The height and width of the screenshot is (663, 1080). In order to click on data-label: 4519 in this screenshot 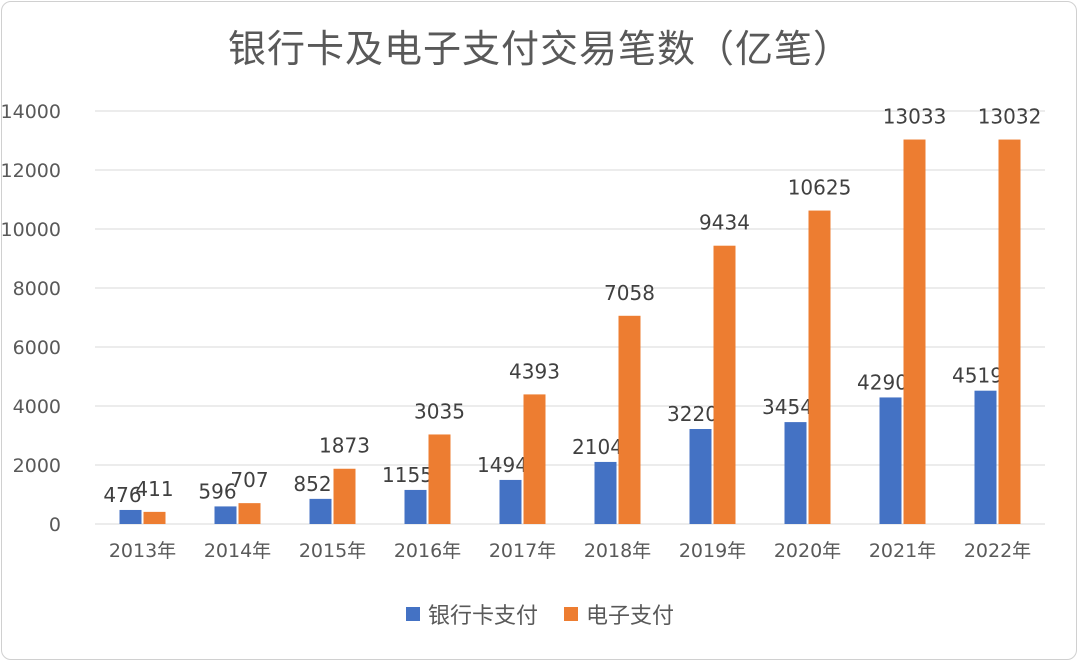, I will do `click(977, 376)`.